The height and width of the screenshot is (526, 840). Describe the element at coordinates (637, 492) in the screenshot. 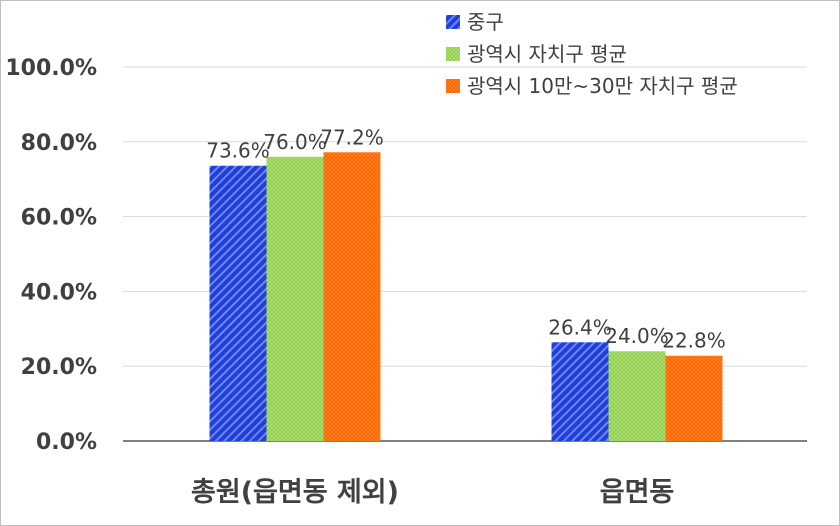

I see `category-label: 읍면동` at that location.